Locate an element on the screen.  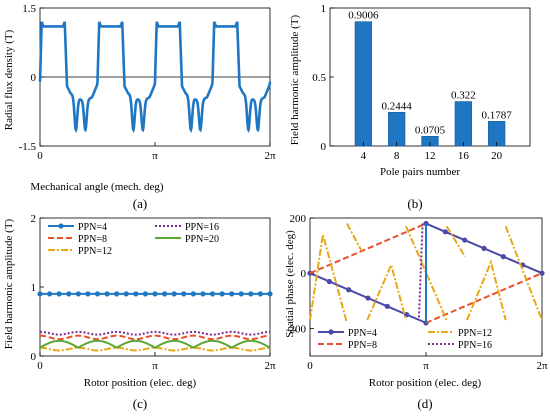
panel-d-legend-marker is located at coordinates (331, 332).